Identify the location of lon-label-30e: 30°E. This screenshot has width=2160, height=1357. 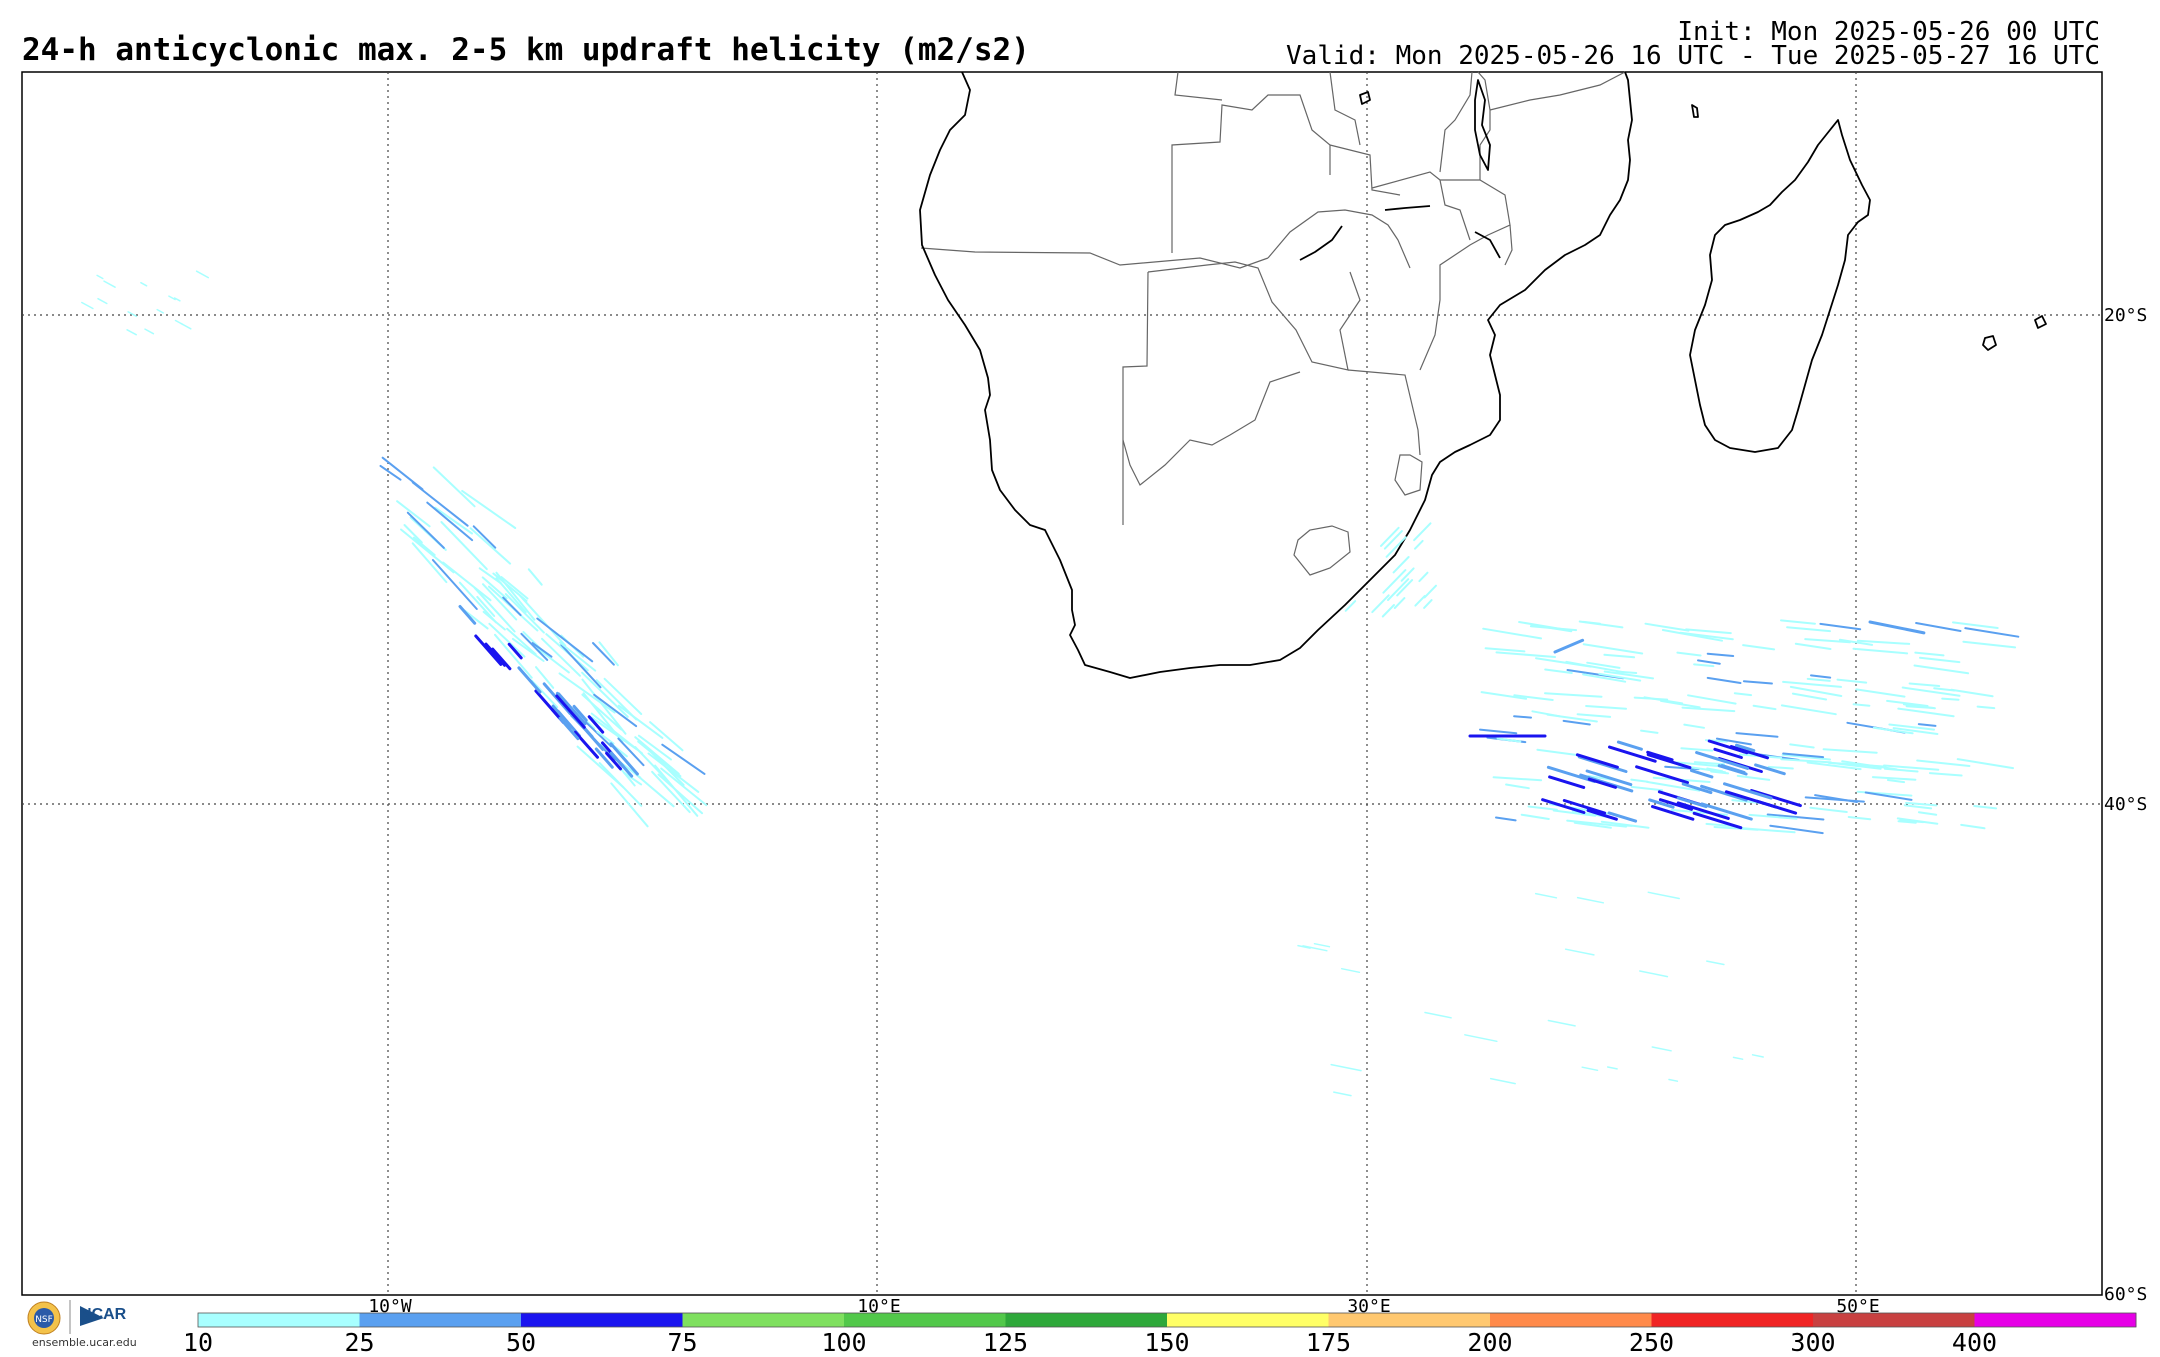
(1368, 1306).